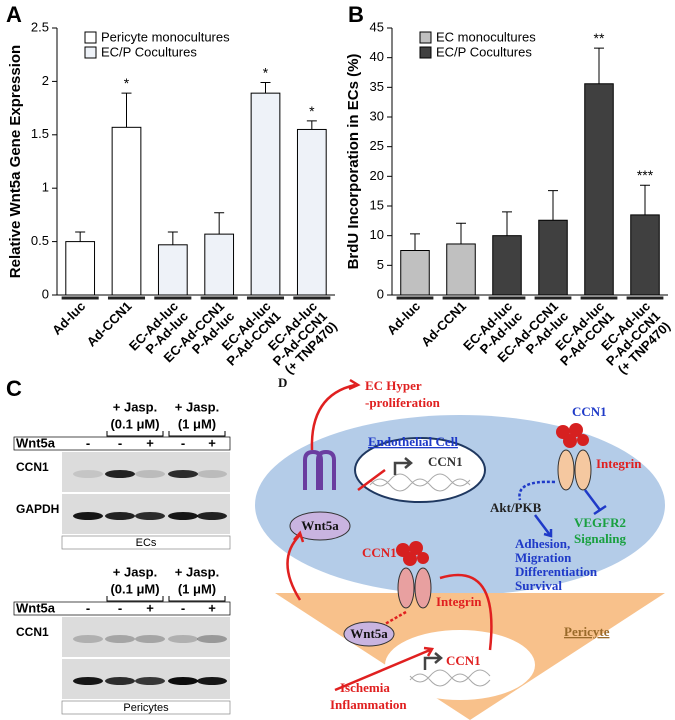  Describe the element at coordinates (445, 461) in the screenshot. I see `ccn1-gene: CCN1` at that location.